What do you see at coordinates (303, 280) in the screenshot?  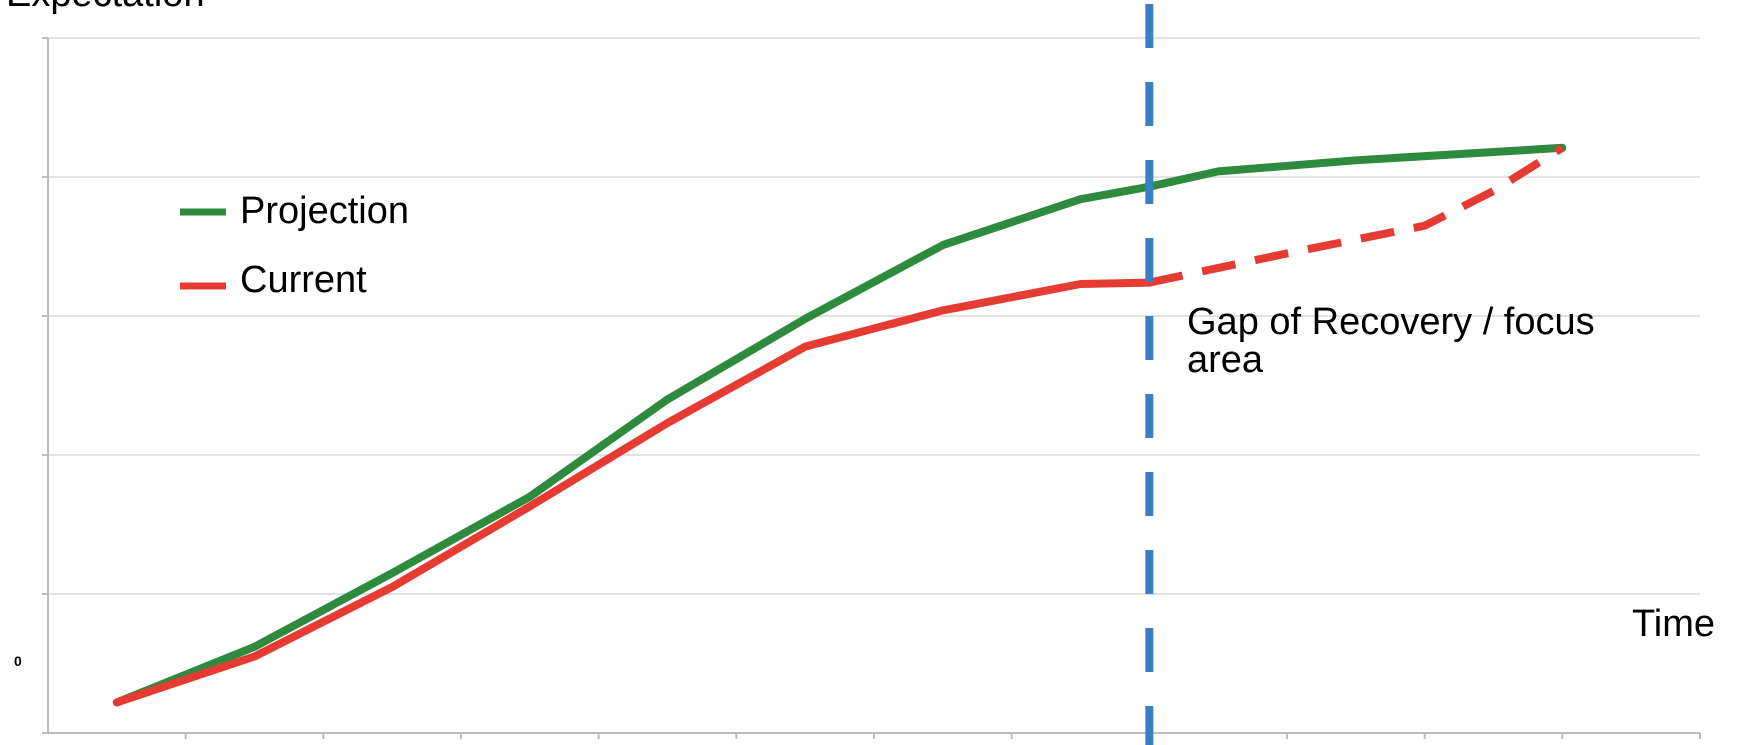 I see `legend-label-current: Current` at bounding box center [303, 280].